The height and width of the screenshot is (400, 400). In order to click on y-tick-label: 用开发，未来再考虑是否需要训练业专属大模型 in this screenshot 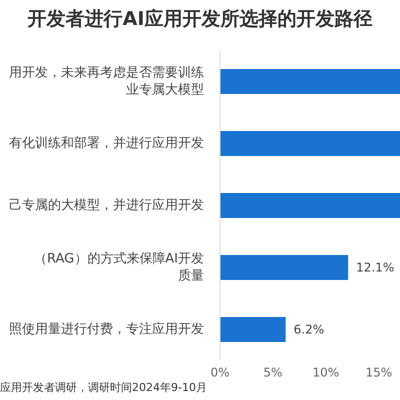, I will do `click(106, 81)`.